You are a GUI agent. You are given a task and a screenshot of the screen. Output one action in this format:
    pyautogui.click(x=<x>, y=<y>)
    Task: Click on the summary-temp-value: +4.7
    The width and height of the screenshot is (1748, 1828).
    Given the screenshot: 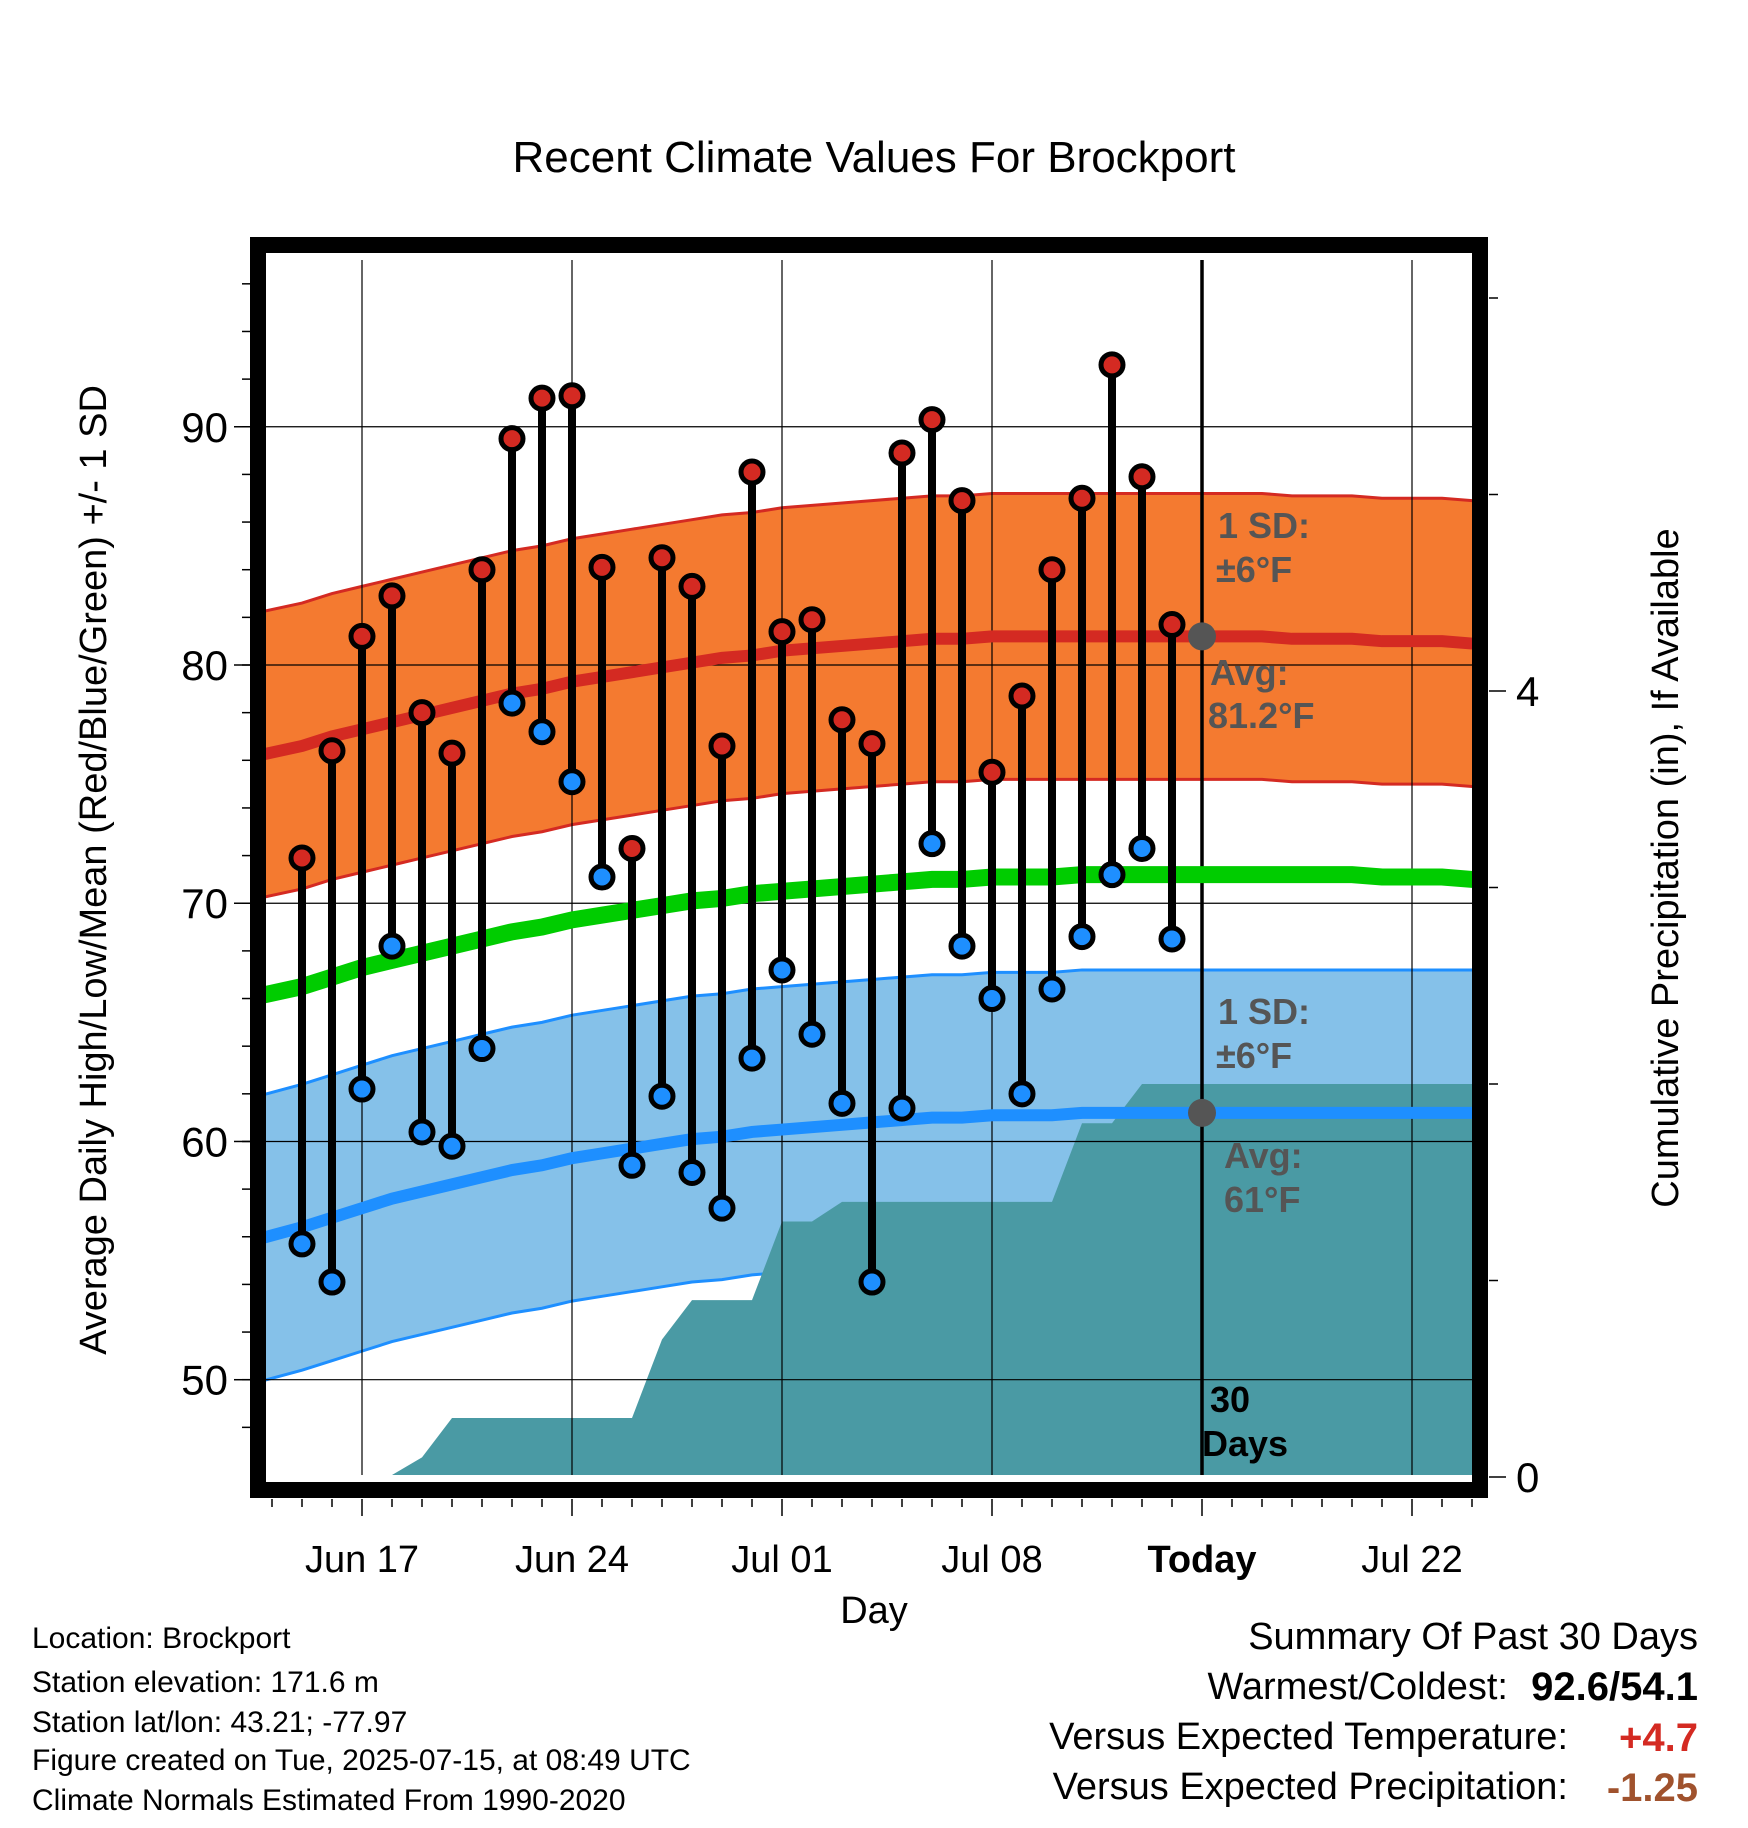 What is the action you would take?
    pyautogui.click(x=1658, y=1738)
    